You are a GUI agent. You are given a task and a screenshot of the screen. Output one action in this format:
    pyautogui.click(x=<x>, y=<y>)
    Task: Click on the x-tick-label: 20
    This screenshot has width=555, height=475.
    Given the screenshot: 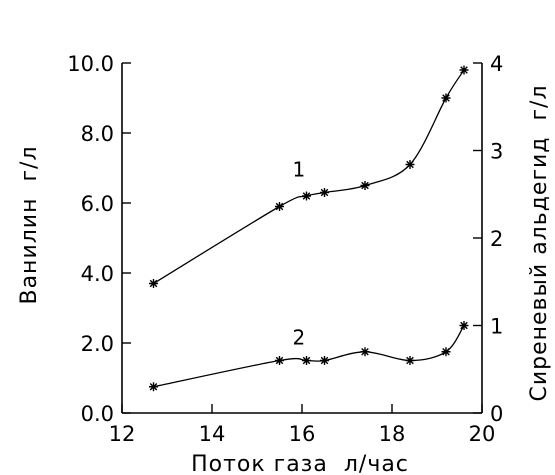 What is the action you would take?
    pyautogui.click(x=482, y=434)
    